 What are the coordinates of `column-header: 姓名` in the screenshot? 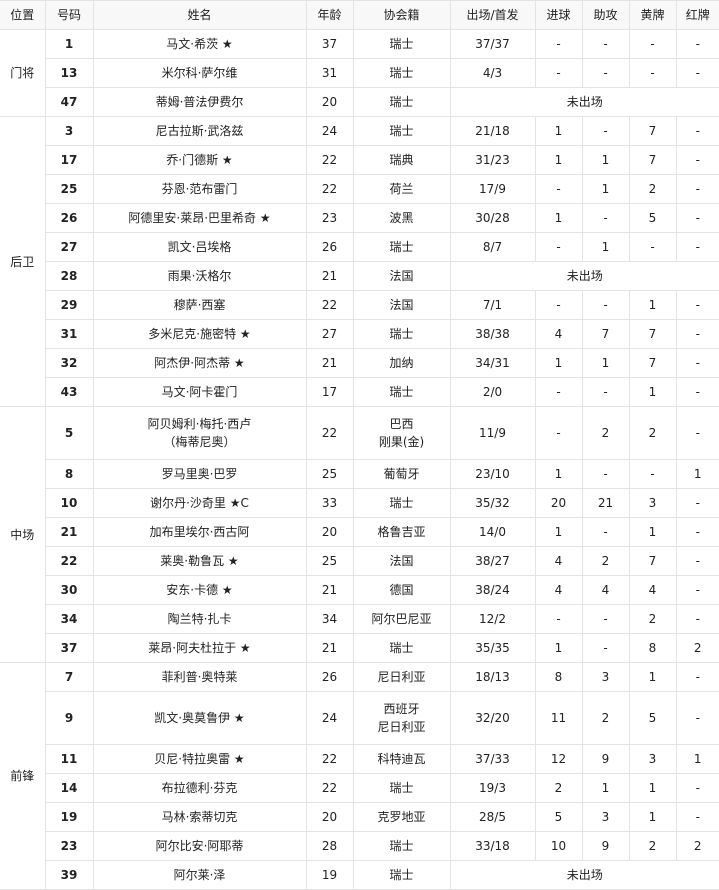 It's located at (199, 15).